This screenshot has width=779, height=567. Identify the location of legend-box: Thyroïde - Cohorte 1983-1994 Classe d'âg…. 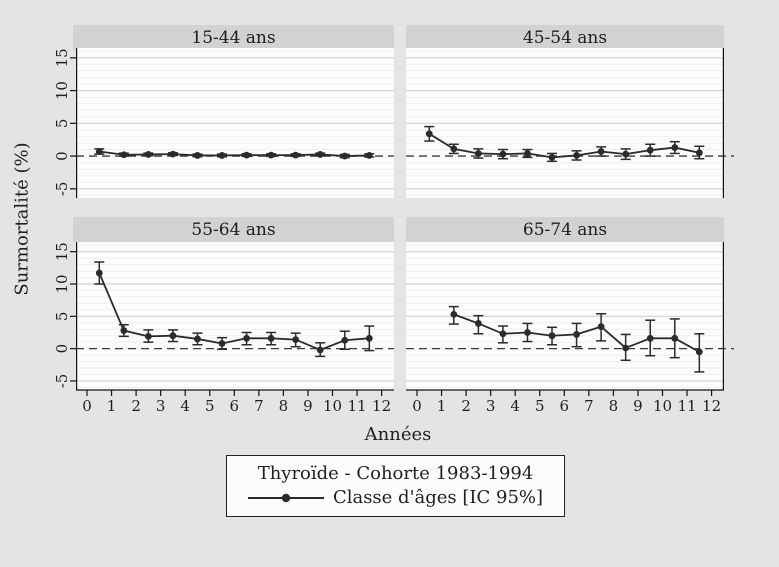
(395, 486).